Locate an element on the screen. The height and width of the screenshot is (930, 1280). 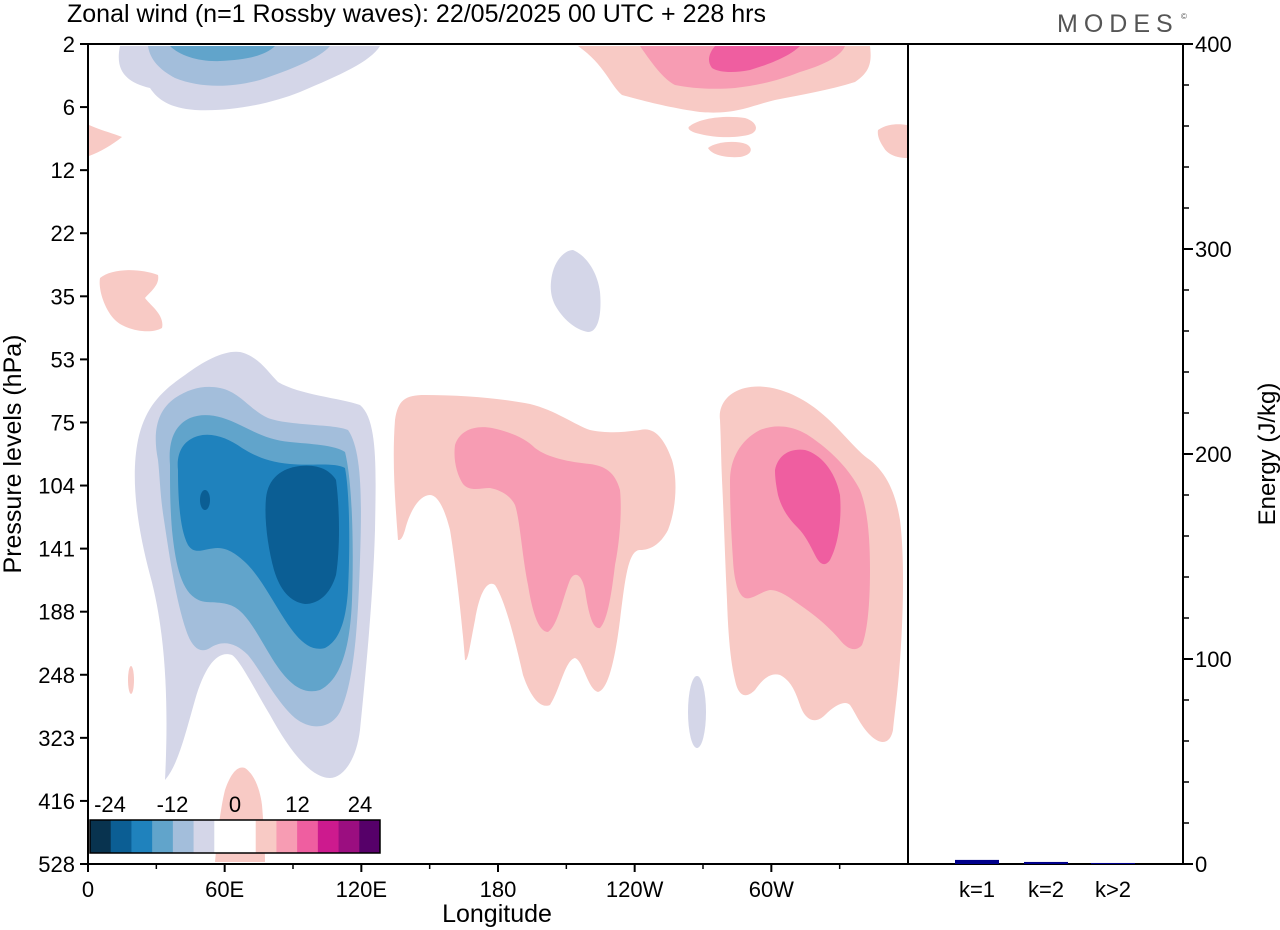
x-axis: 0 60E 120E 180 120W 60W is located at coordinates (461, 883).